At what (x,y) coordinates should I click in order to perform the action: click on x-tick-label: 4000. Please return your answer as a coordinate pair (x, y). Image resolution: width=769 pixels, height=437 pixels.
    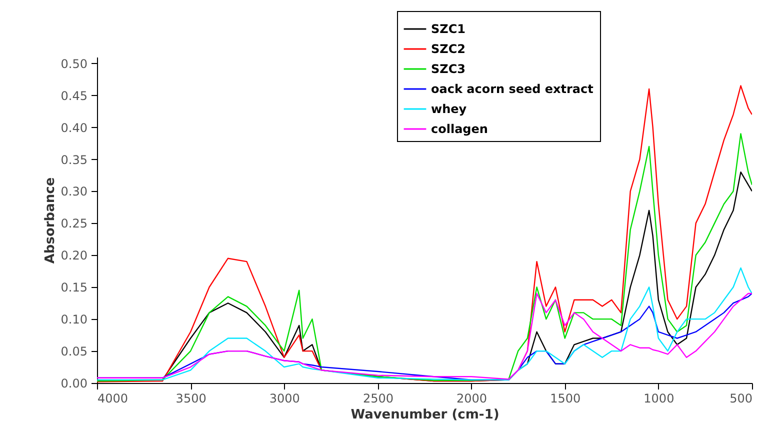
    Looking at the image, I should click on (113, 399).